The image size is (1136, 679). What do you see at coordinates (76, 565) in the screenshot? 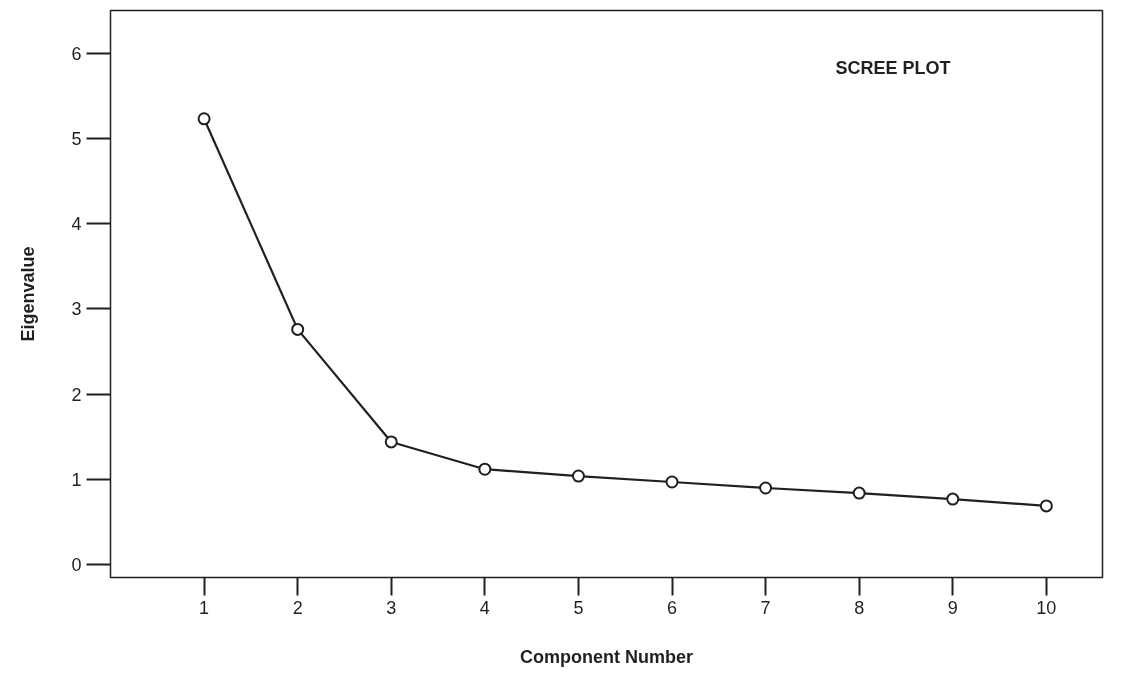
I see `y-tick-label: 0` at bounding box center [76, 565].